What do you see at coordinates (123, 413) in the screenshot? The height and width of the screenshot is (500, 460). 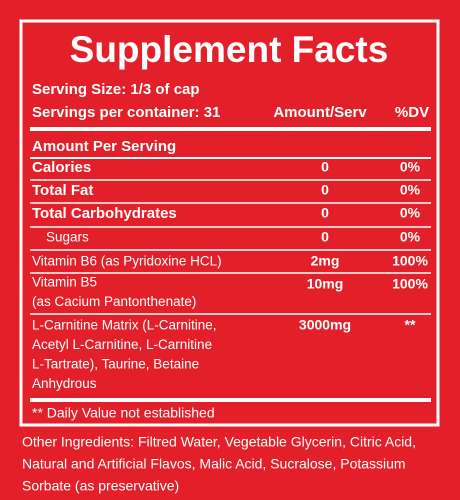 I see `footnote: ** Daily Value not established` at bounding box center [123, 413].